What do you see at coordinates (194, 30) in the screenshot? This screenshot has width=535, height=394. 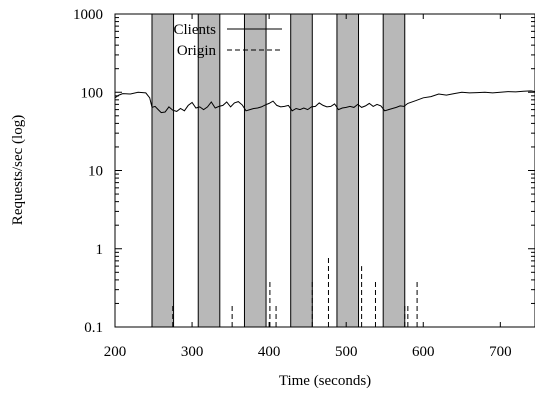 I see `legend-label-clients: Clients` at bounding box center [194, 30].